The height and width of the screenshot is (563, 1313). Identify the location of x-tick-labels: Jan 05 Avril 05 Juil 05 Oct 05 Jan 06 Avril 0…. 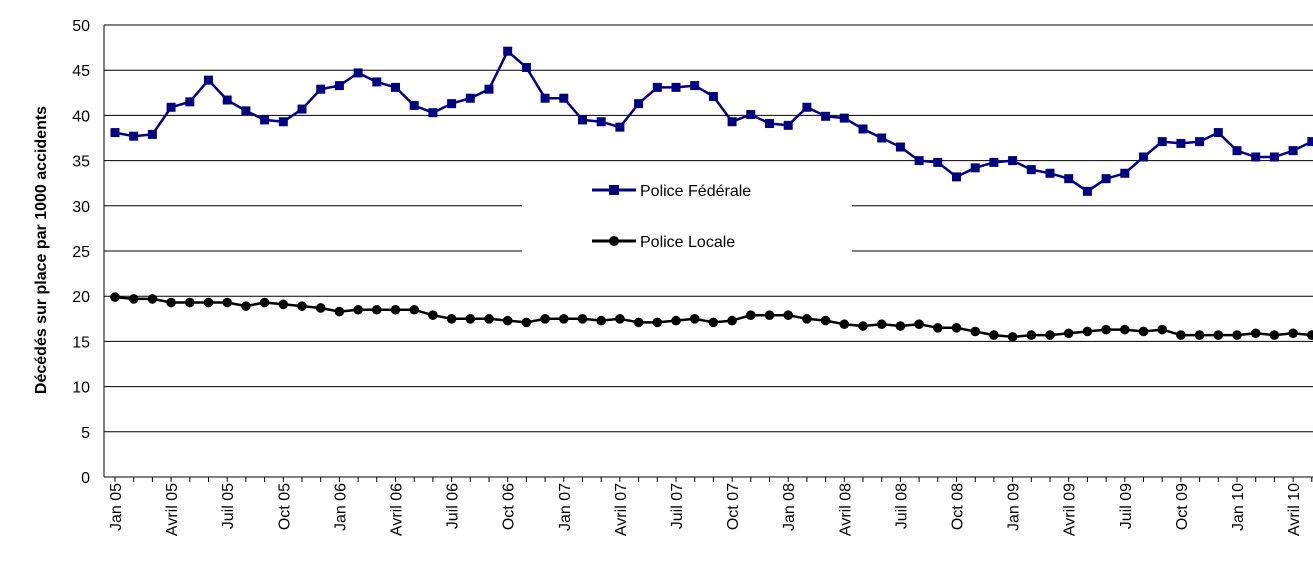
(705, 509).